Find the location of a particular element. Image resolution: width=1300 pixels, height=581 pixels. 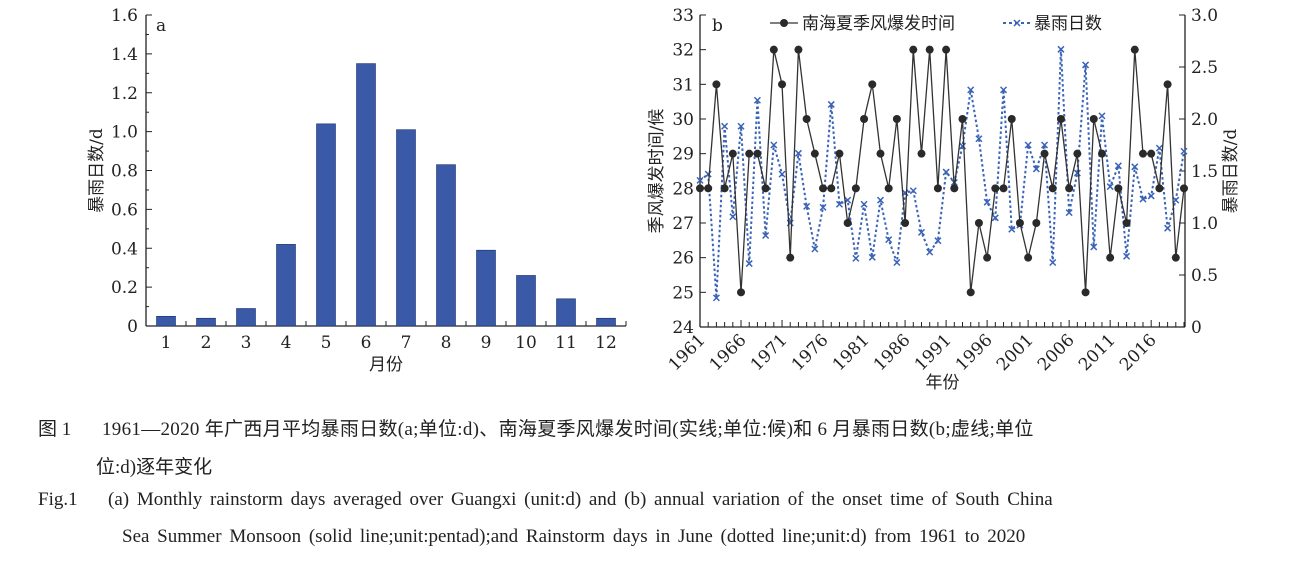

point-rainstorm-2018 is located at coordinates (1168, 228).